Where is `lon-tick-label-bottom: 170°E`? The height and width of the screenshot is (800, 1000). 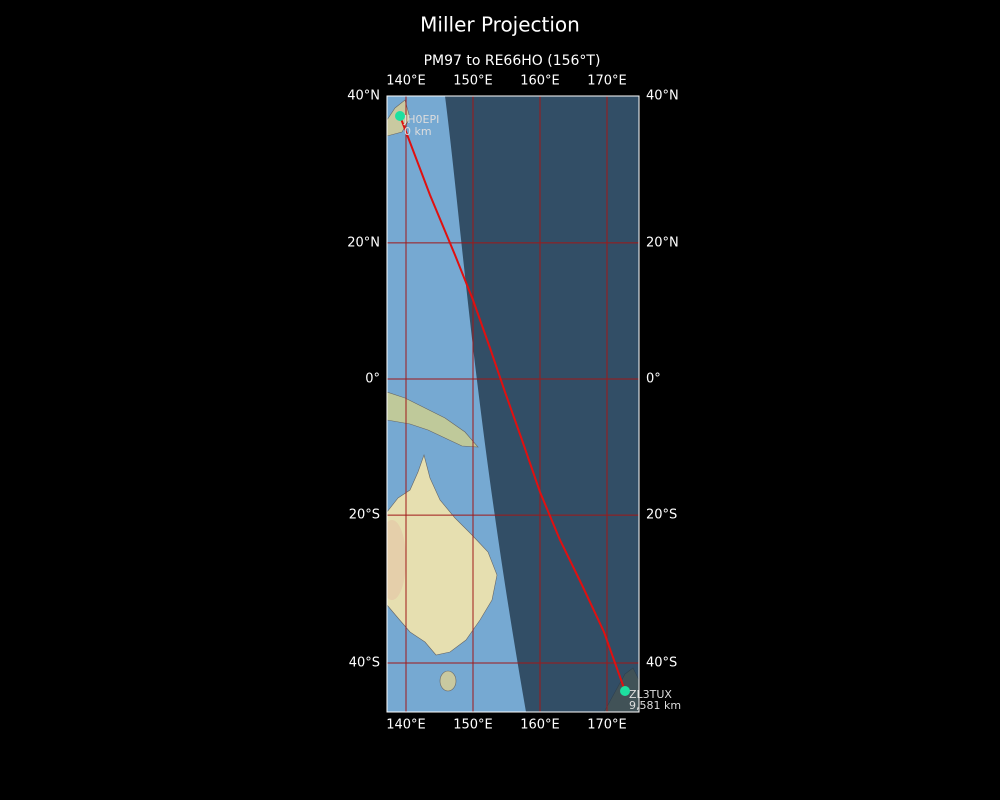 lon-tick-label-bottom: 170°E is located at coordinates (607, 725).